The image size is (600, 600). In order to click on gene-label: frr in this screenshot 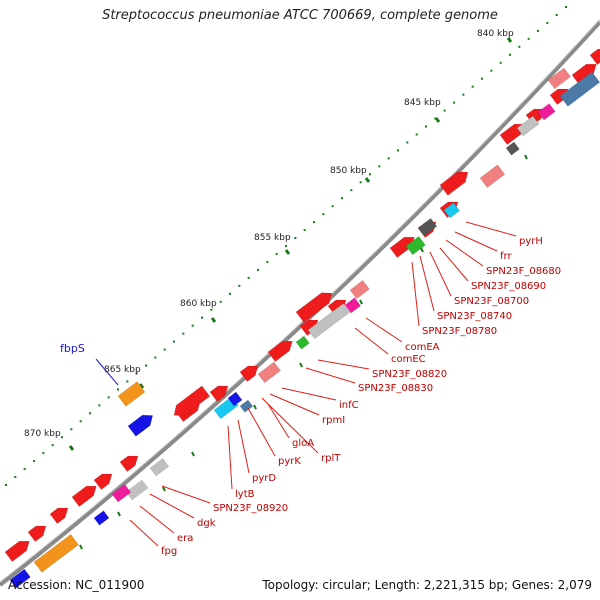, I will do `click(506, 256)`.